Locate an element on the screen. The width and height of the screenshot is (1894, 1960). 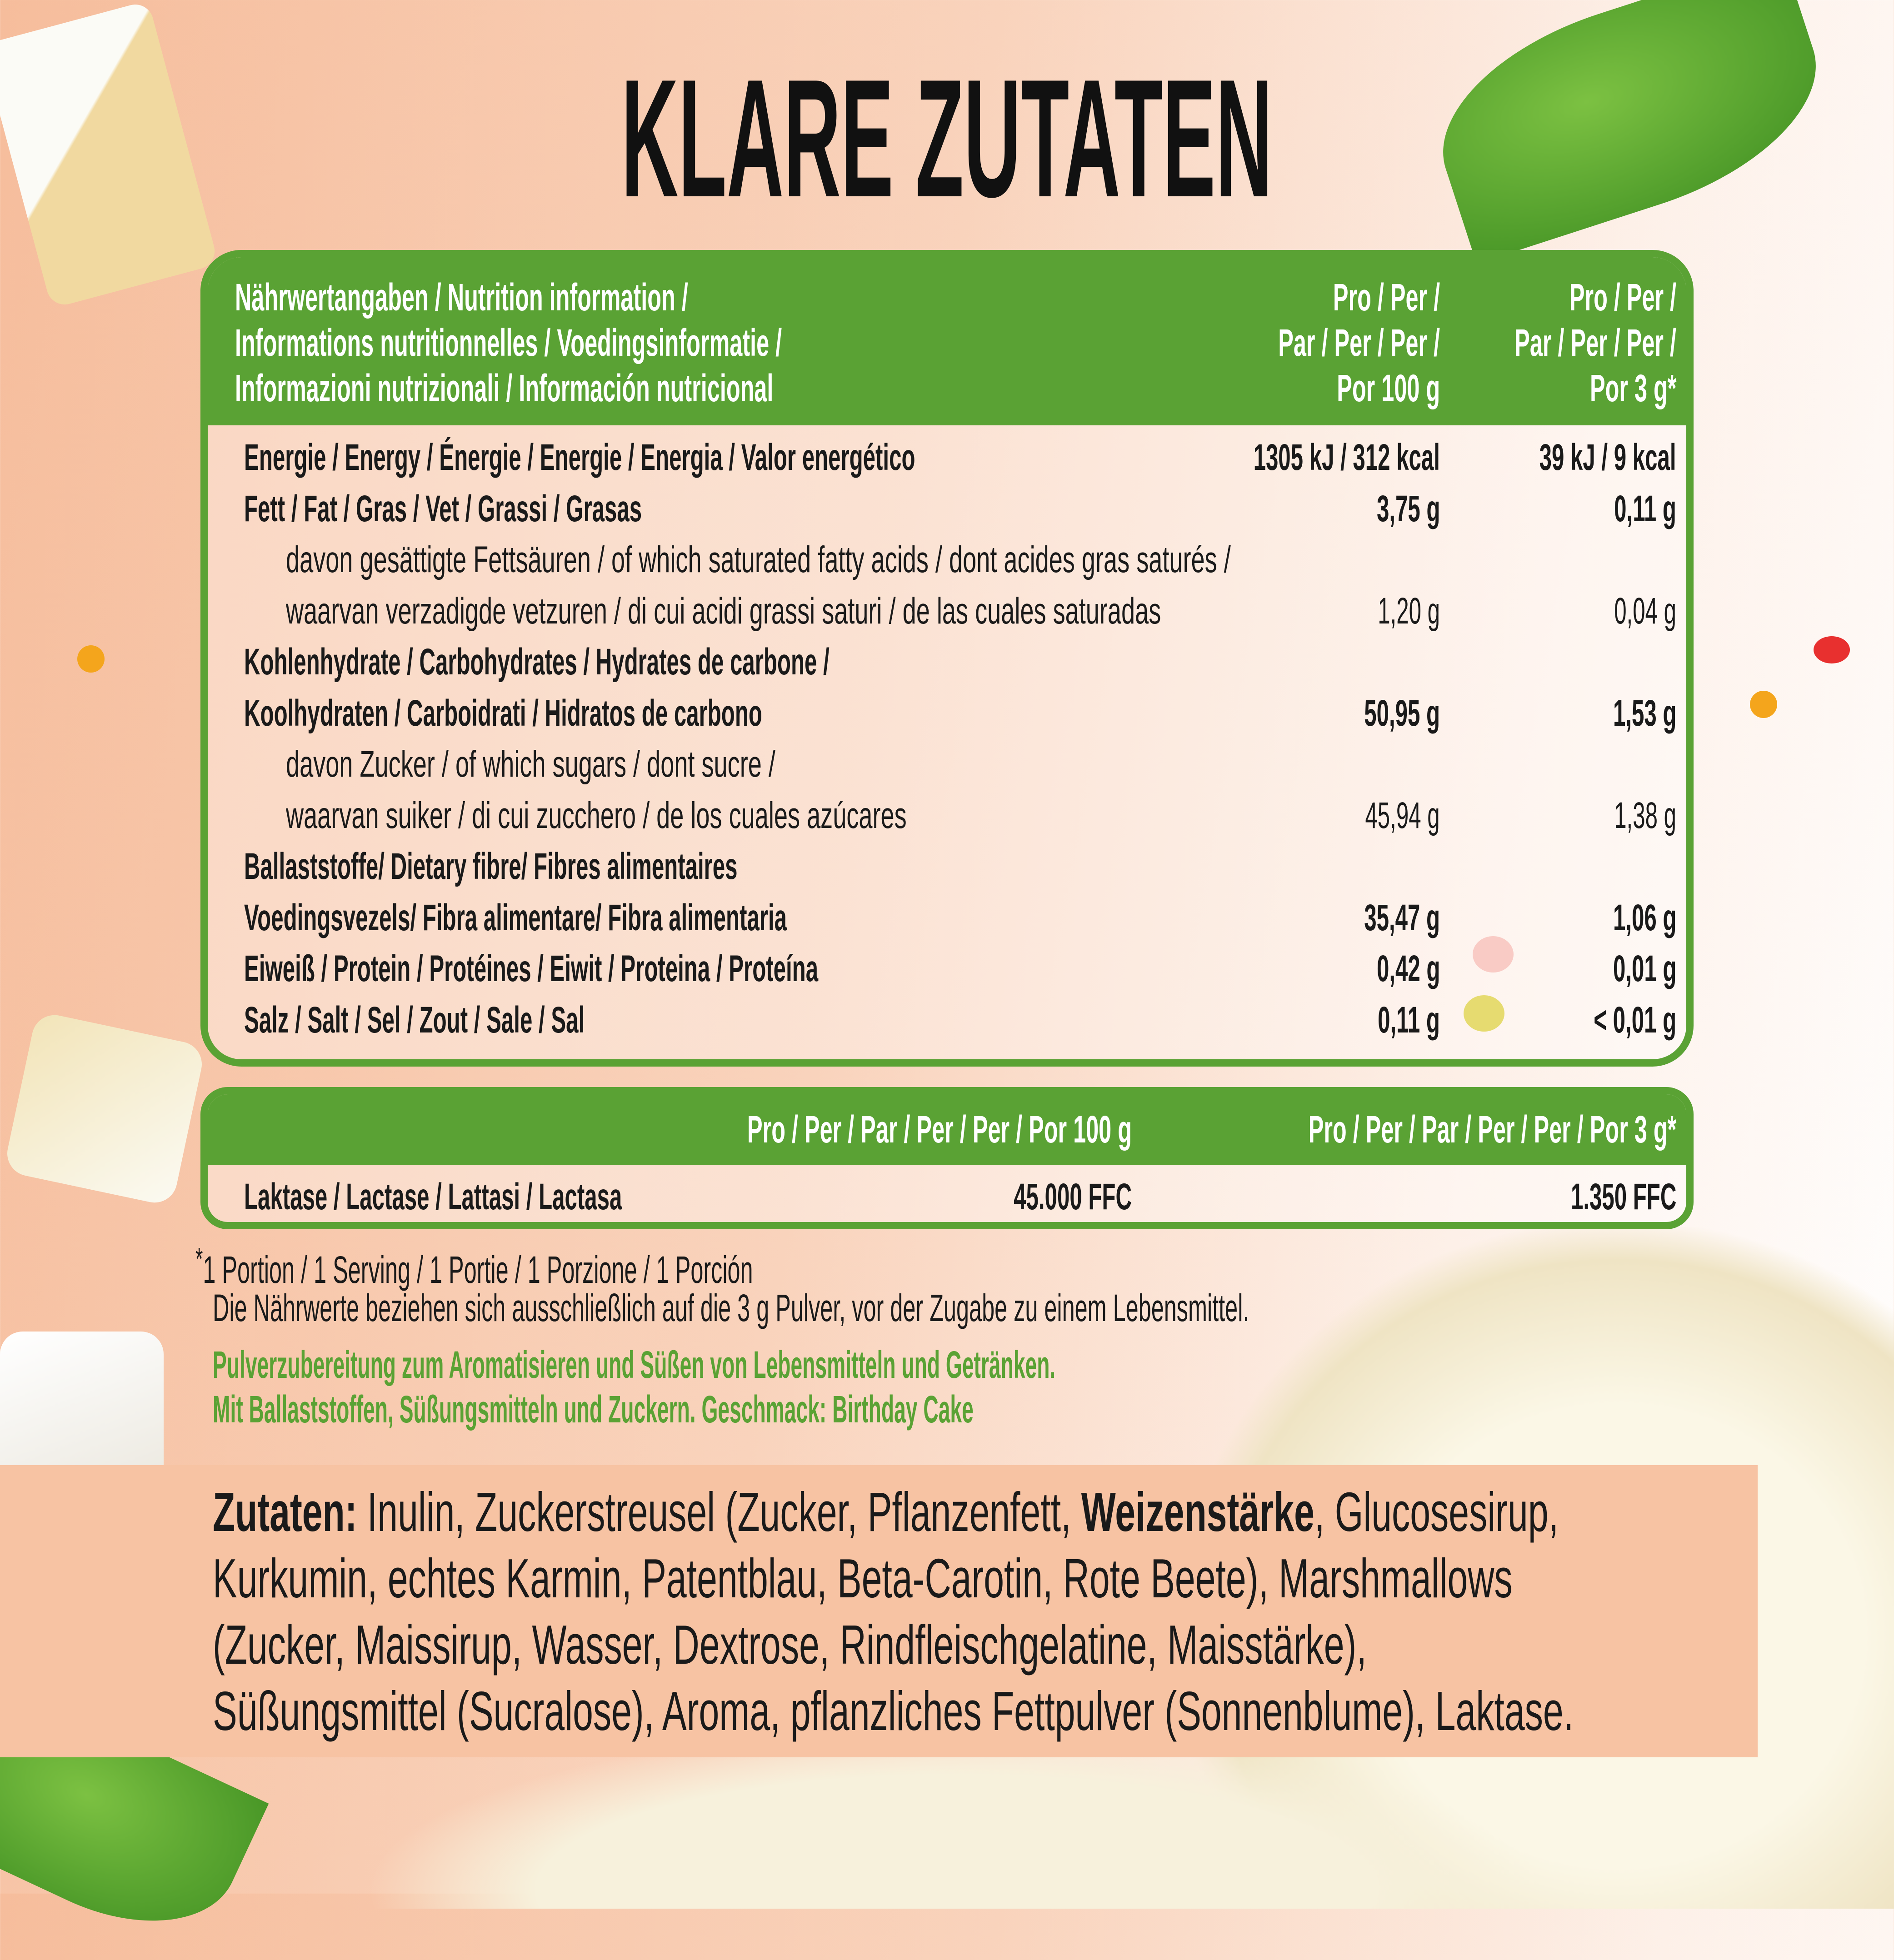
header-col2-line: Por 3 g* is located at coordinates (1632, 388).